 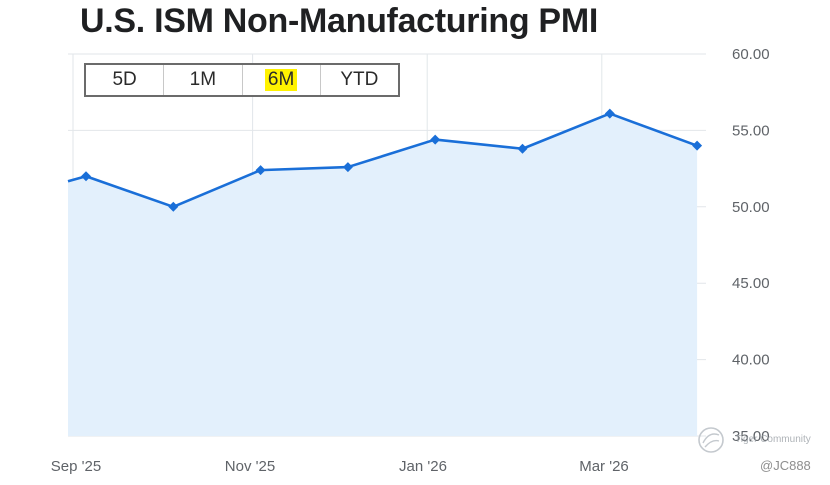 I want to click on range-label-selected: 6M, so click(x=281, y=80).